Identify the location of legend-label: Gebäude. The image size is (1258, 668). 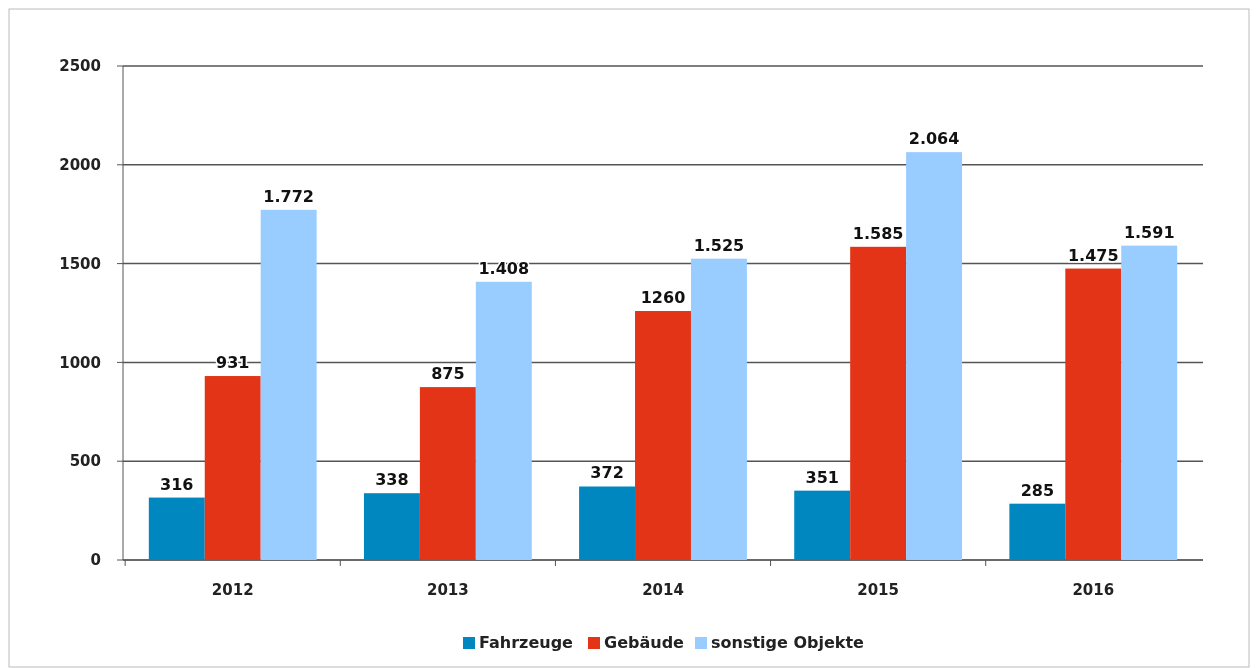
(644, 642).